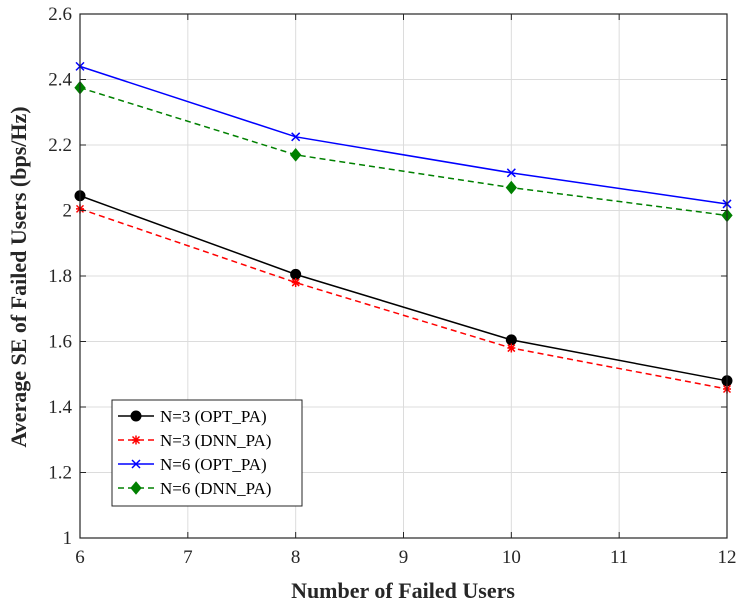 This screenshot has width=747, height=605. What do you see at coordinates (213, 464) in the screenshot?
I see `legend-label-3: N=6 (OPT_PA)` at bounding box center [213, 464].